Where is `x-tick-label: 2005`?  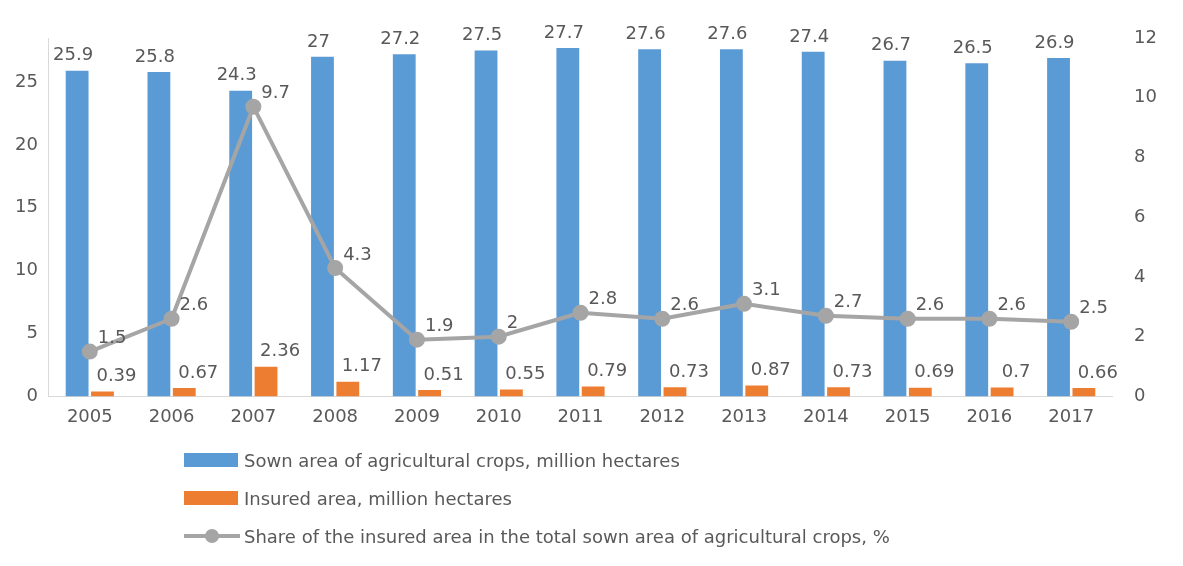
x-tick-label: 2005 is located at coordinates (89, 415).